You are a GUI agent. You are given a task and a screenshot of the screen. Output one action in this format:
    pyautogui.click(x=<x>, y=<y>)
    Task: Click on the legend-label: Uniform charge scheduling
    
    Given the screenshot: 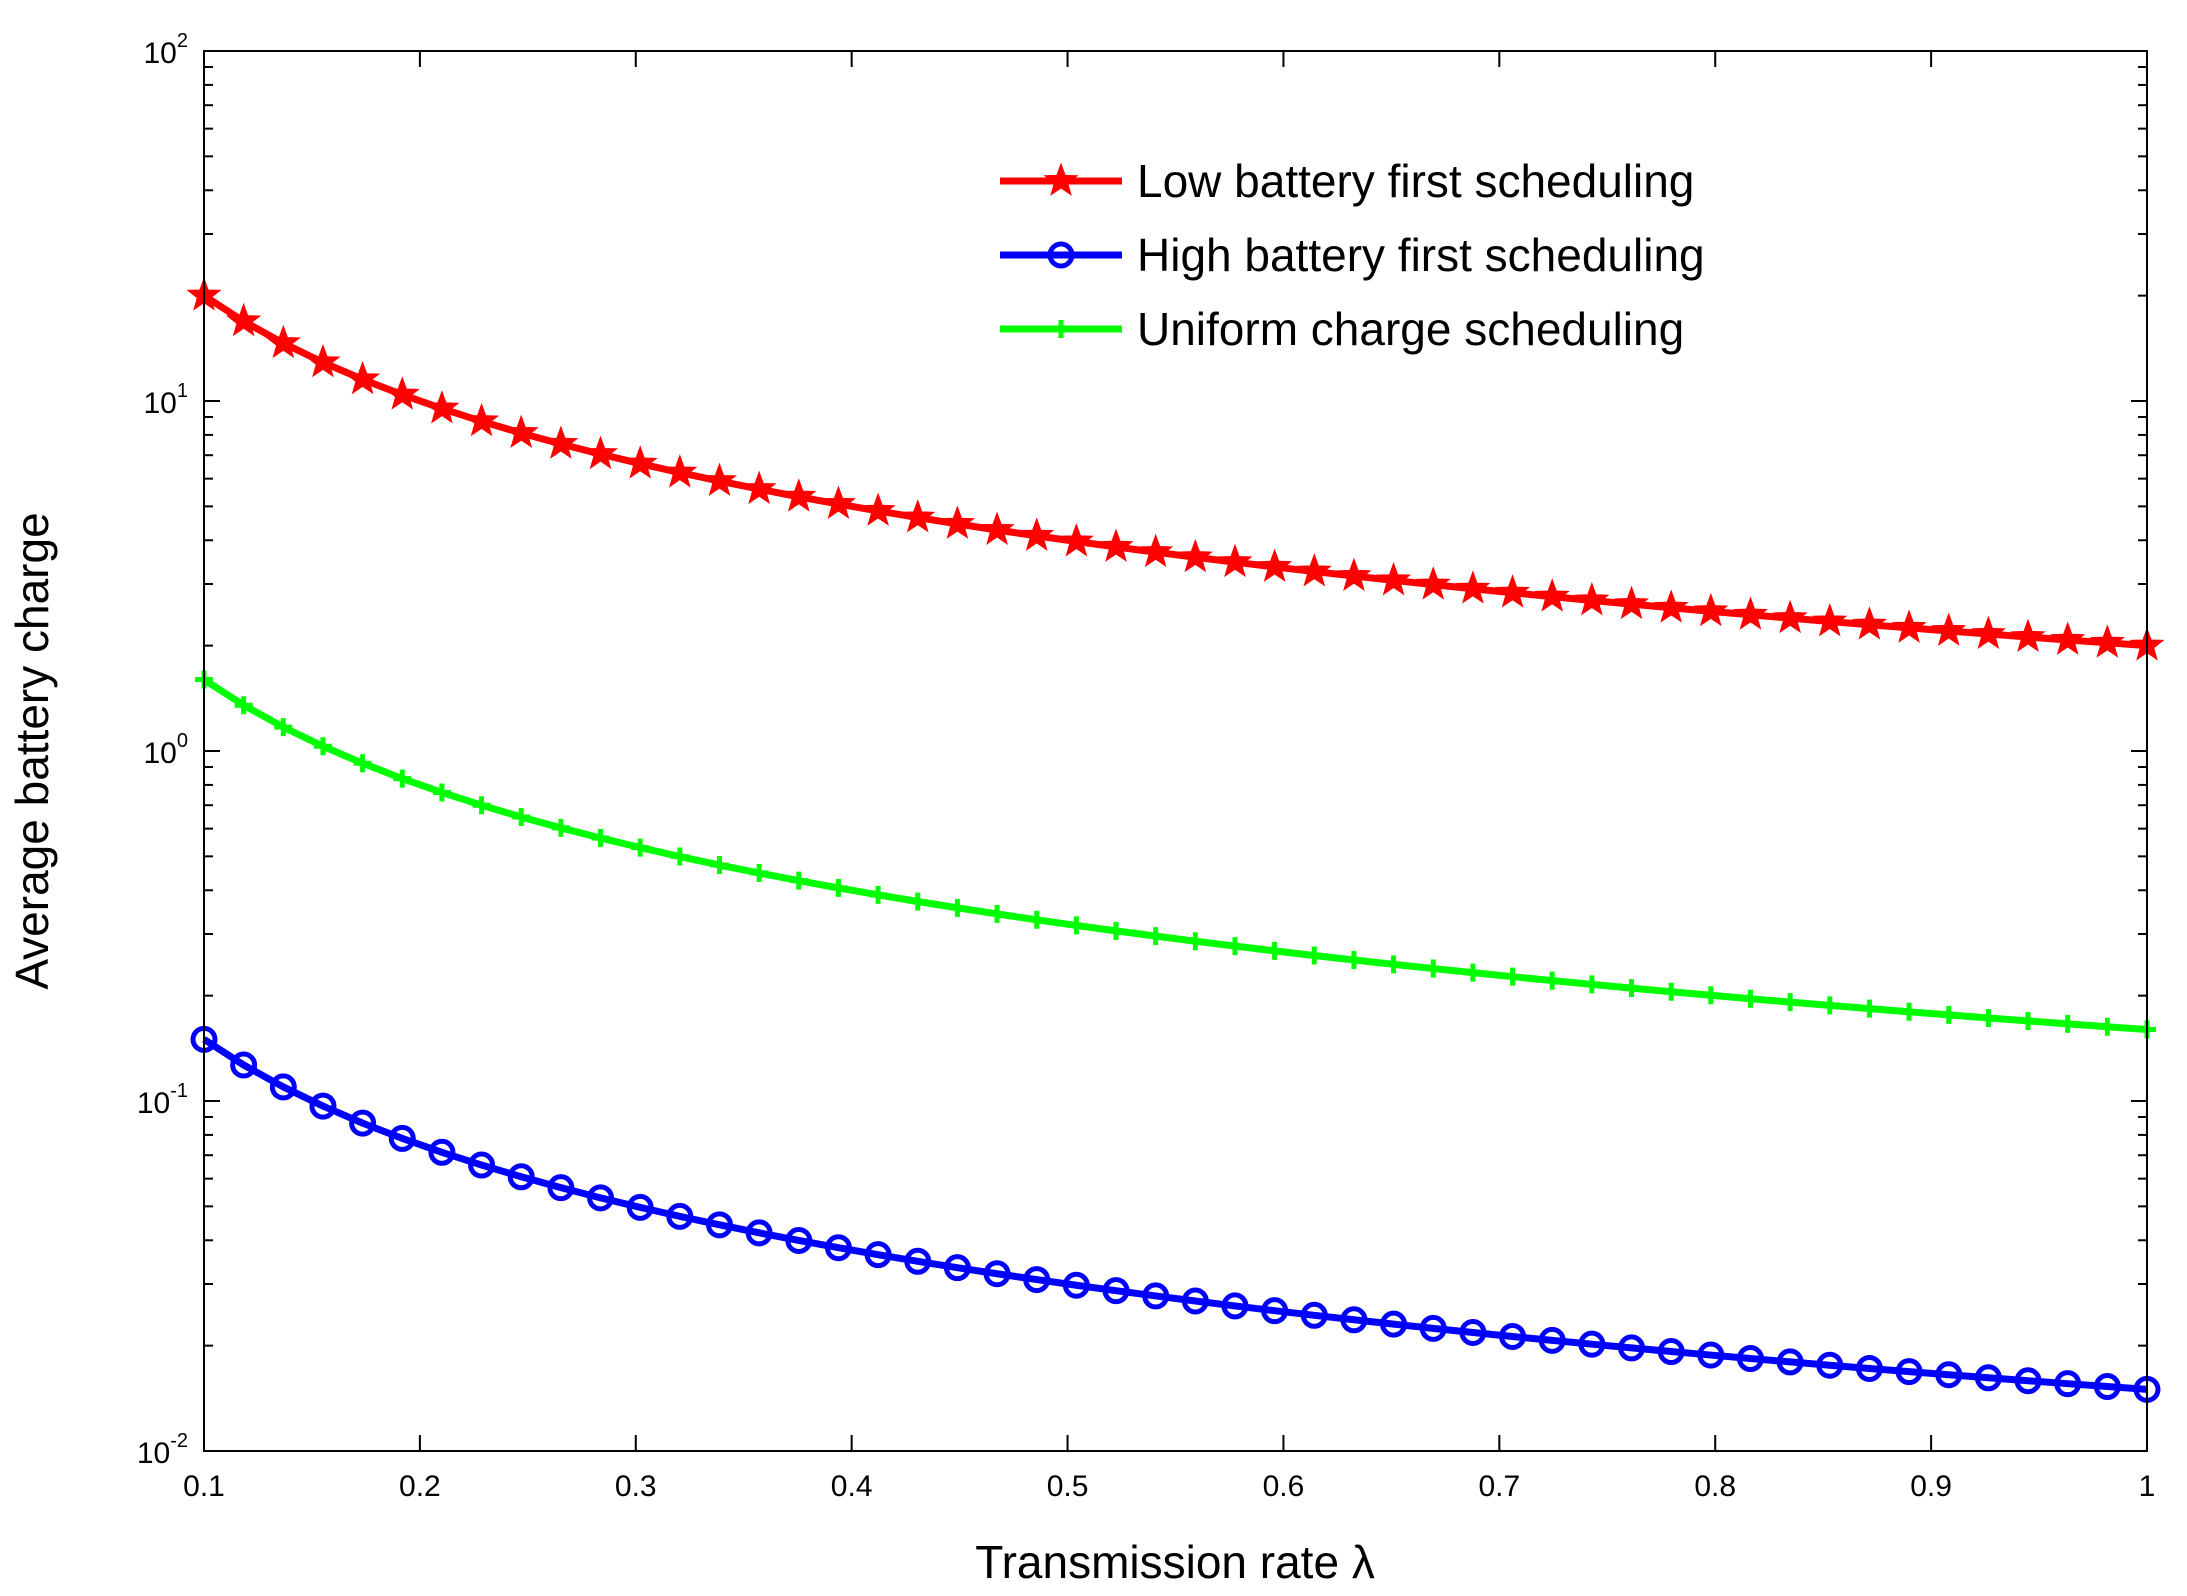 What is the action you would take?
    pyautogui.click(x=1410, y=329)
    